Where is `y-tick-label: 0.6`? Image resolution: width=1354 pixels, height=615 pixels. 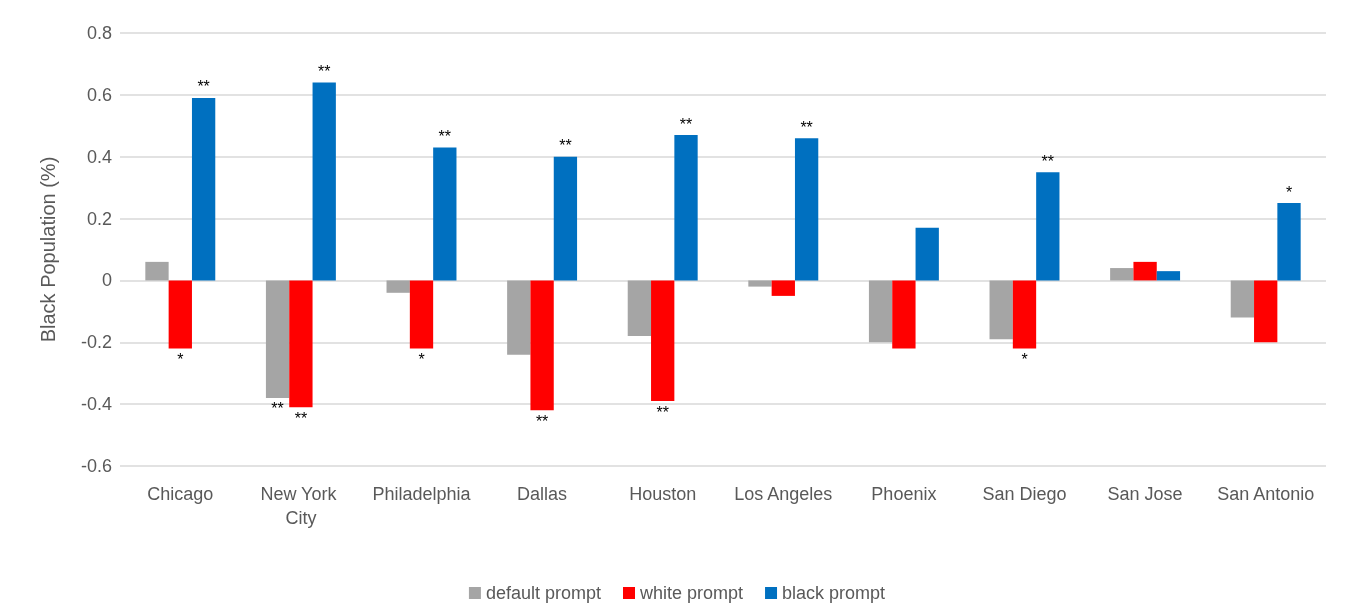 y-tick-label: 0.6 is located at coordinates (99, 94).